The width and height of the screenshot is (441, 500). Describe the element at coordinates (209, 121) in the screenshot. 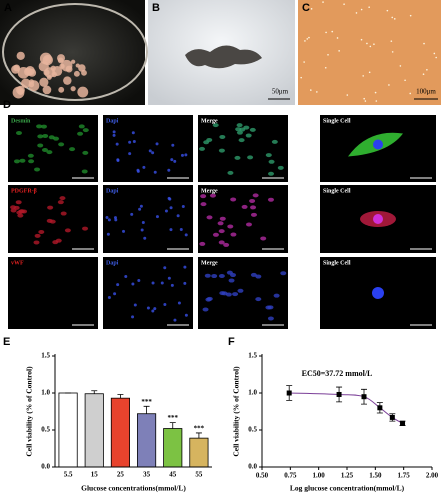

I see `channel-label: Merge` at that location.